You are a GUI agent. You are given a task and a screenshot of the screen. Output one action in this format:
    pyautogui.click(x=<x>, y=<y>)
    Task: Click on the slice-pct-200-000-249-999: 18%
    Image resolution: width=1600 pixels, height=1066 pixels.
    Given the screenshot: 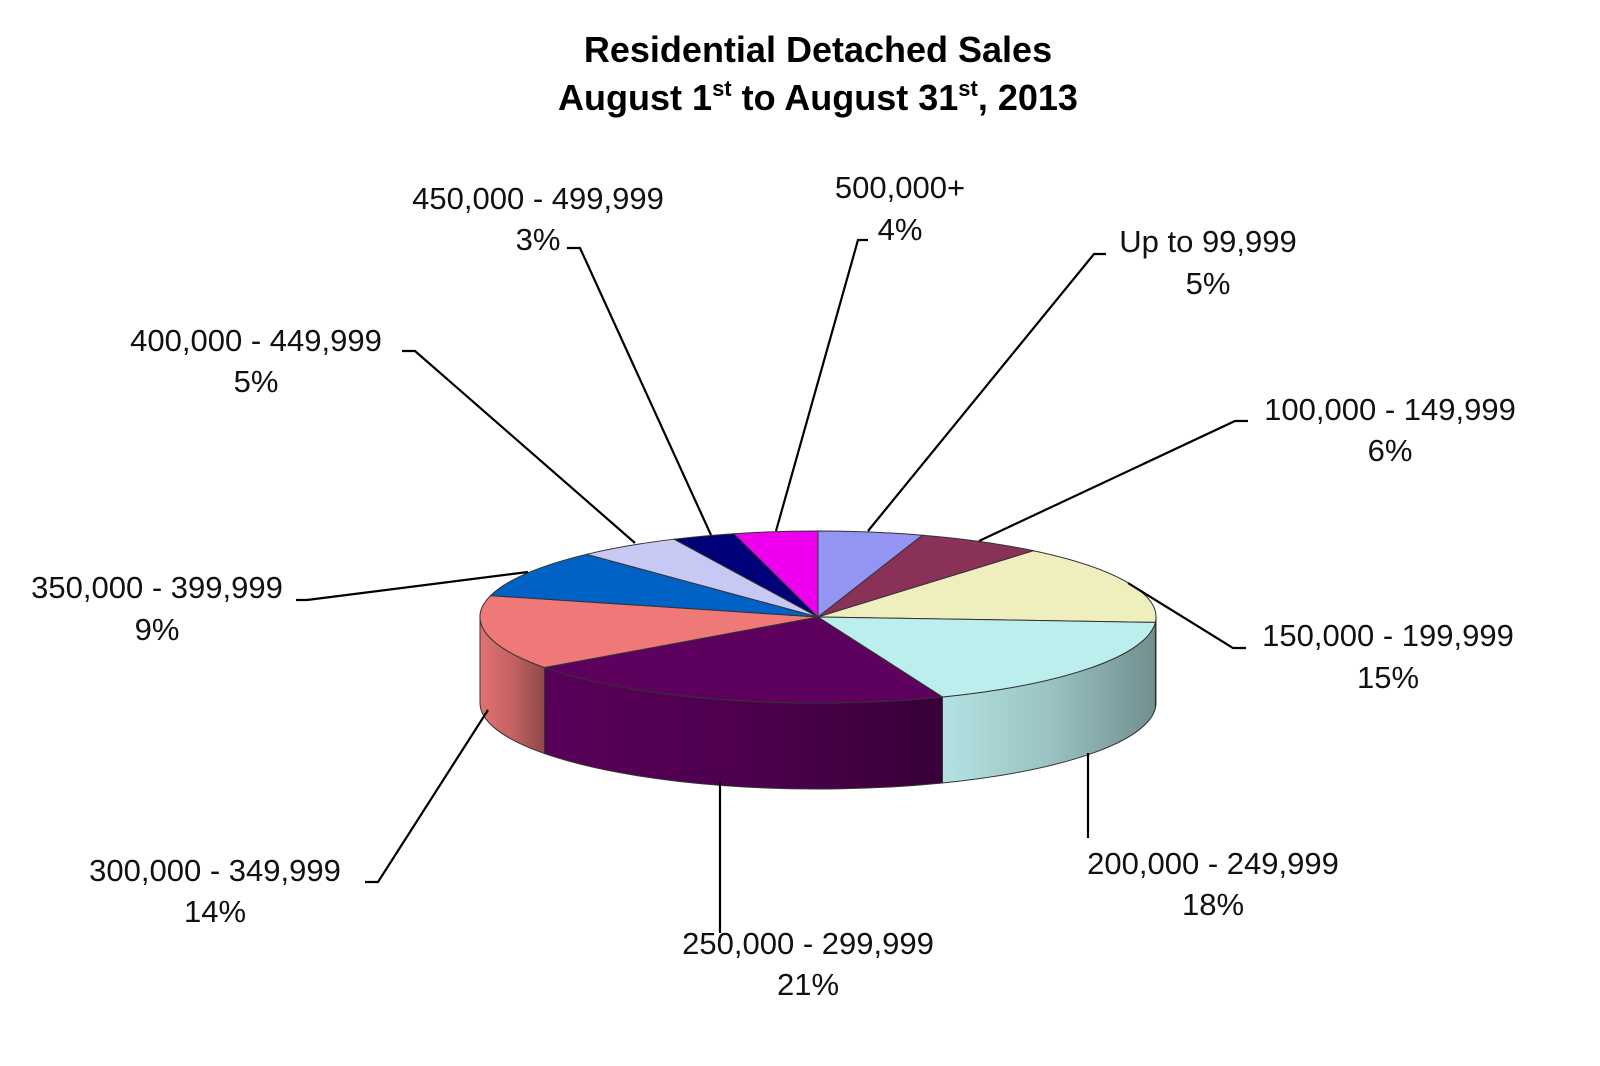 What is the action you would take?
    pyautogui.click(x=1213, y=904)
    